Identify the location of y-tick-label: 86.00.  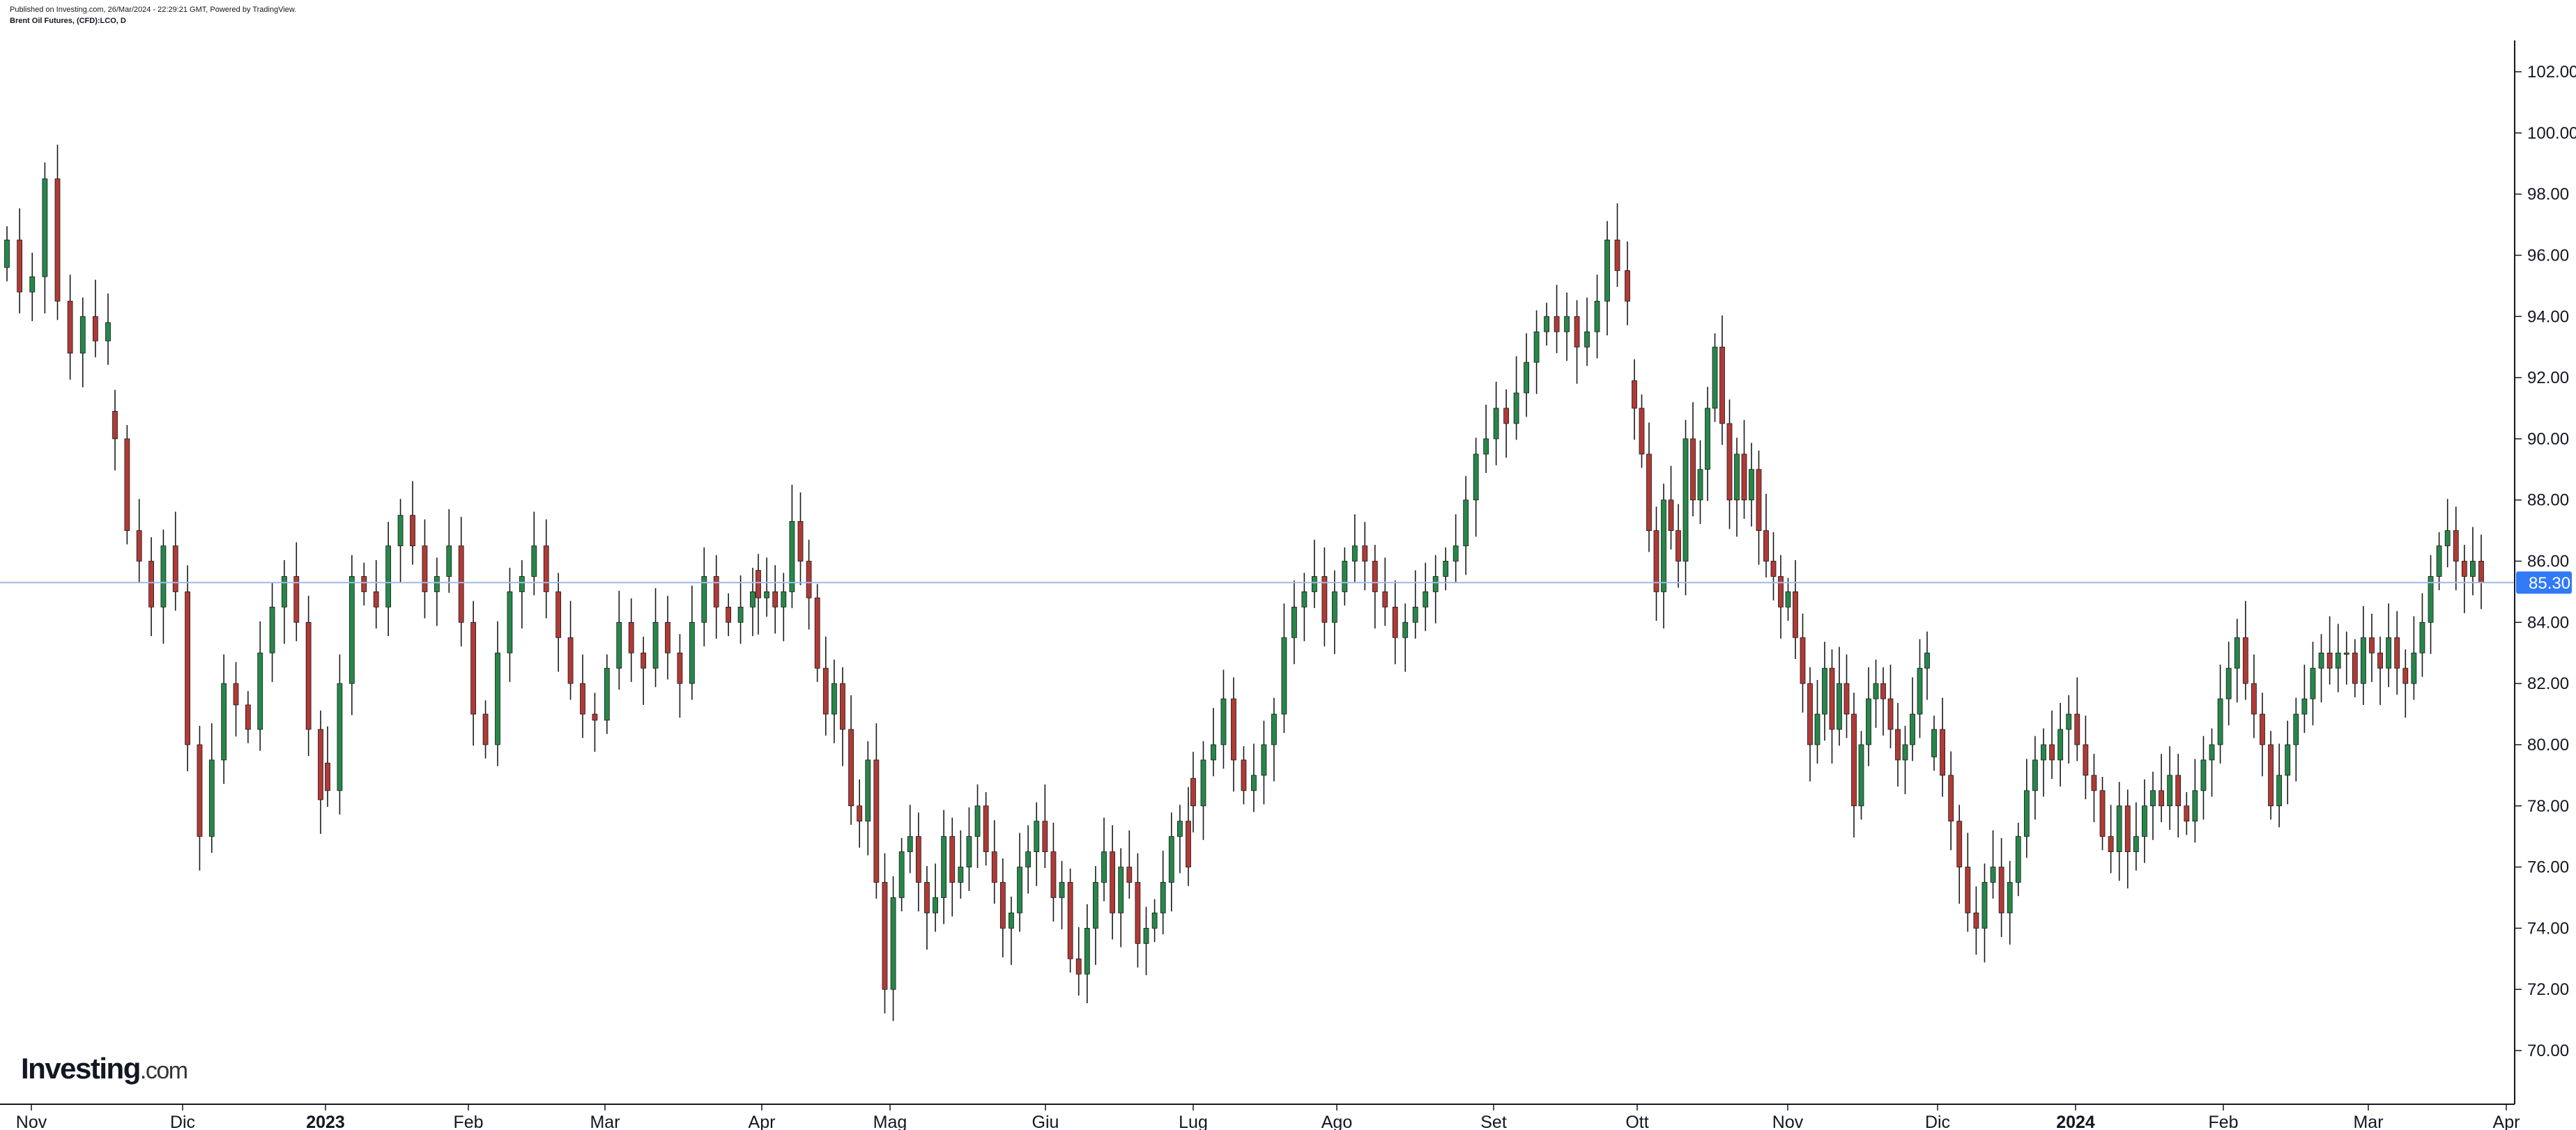
(2548, 561).